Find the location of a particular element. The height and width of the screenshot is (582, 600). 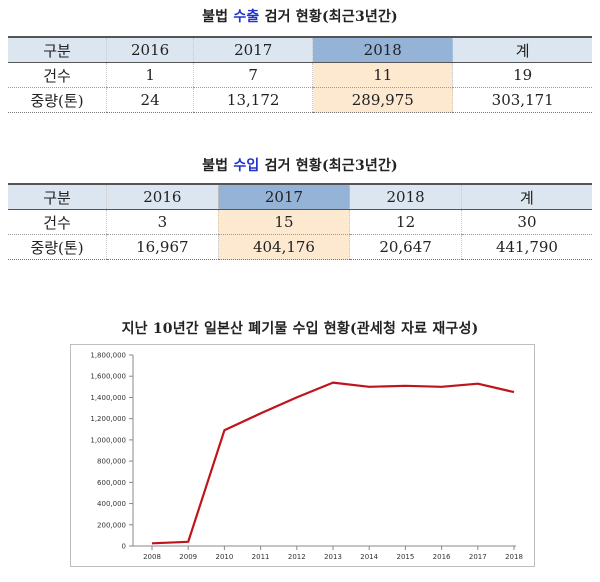

table-cell-highlight: 289,975 is located at coordinates (382, 100).